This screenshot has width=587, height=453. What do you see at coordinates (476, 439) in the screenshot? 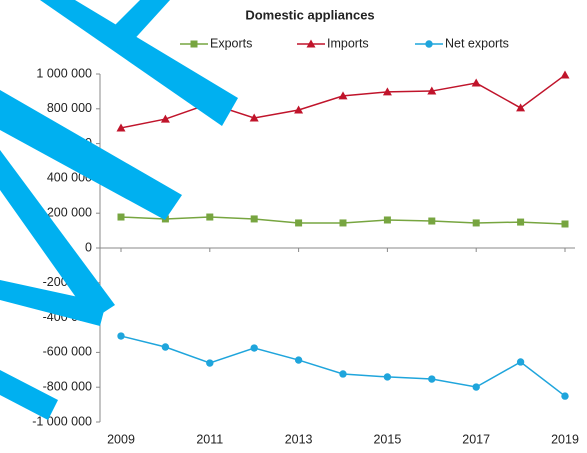
I see `x-tick-label: 2017` at bounding box center [476, 439].